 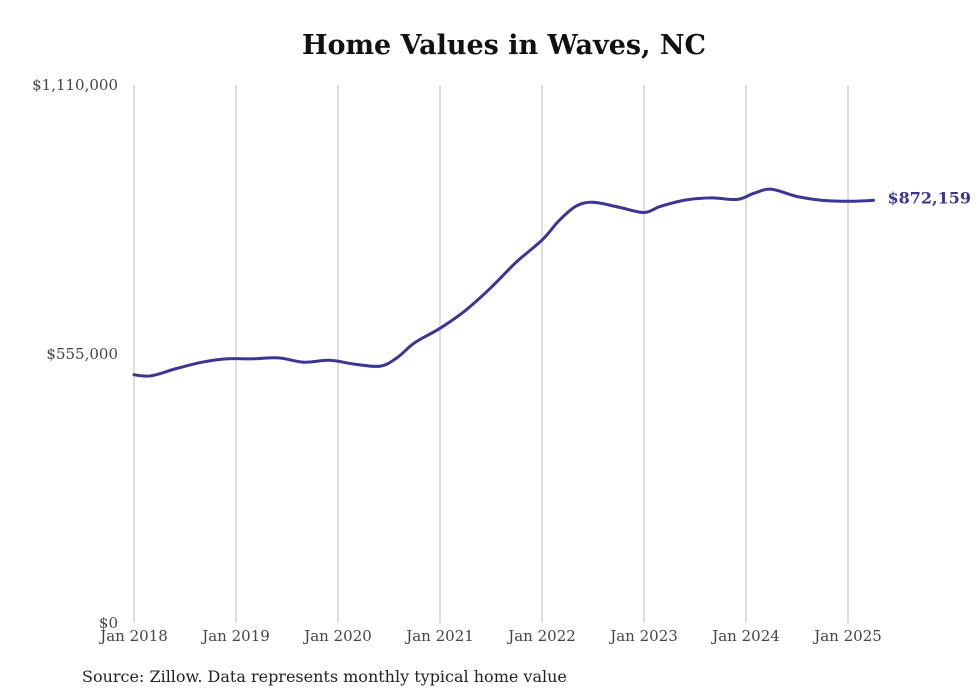 What do you see at coordinates (439, 636) in the screenshot?
I see `x-tick-label: Jan 2021` at bounding box center [439, 636].